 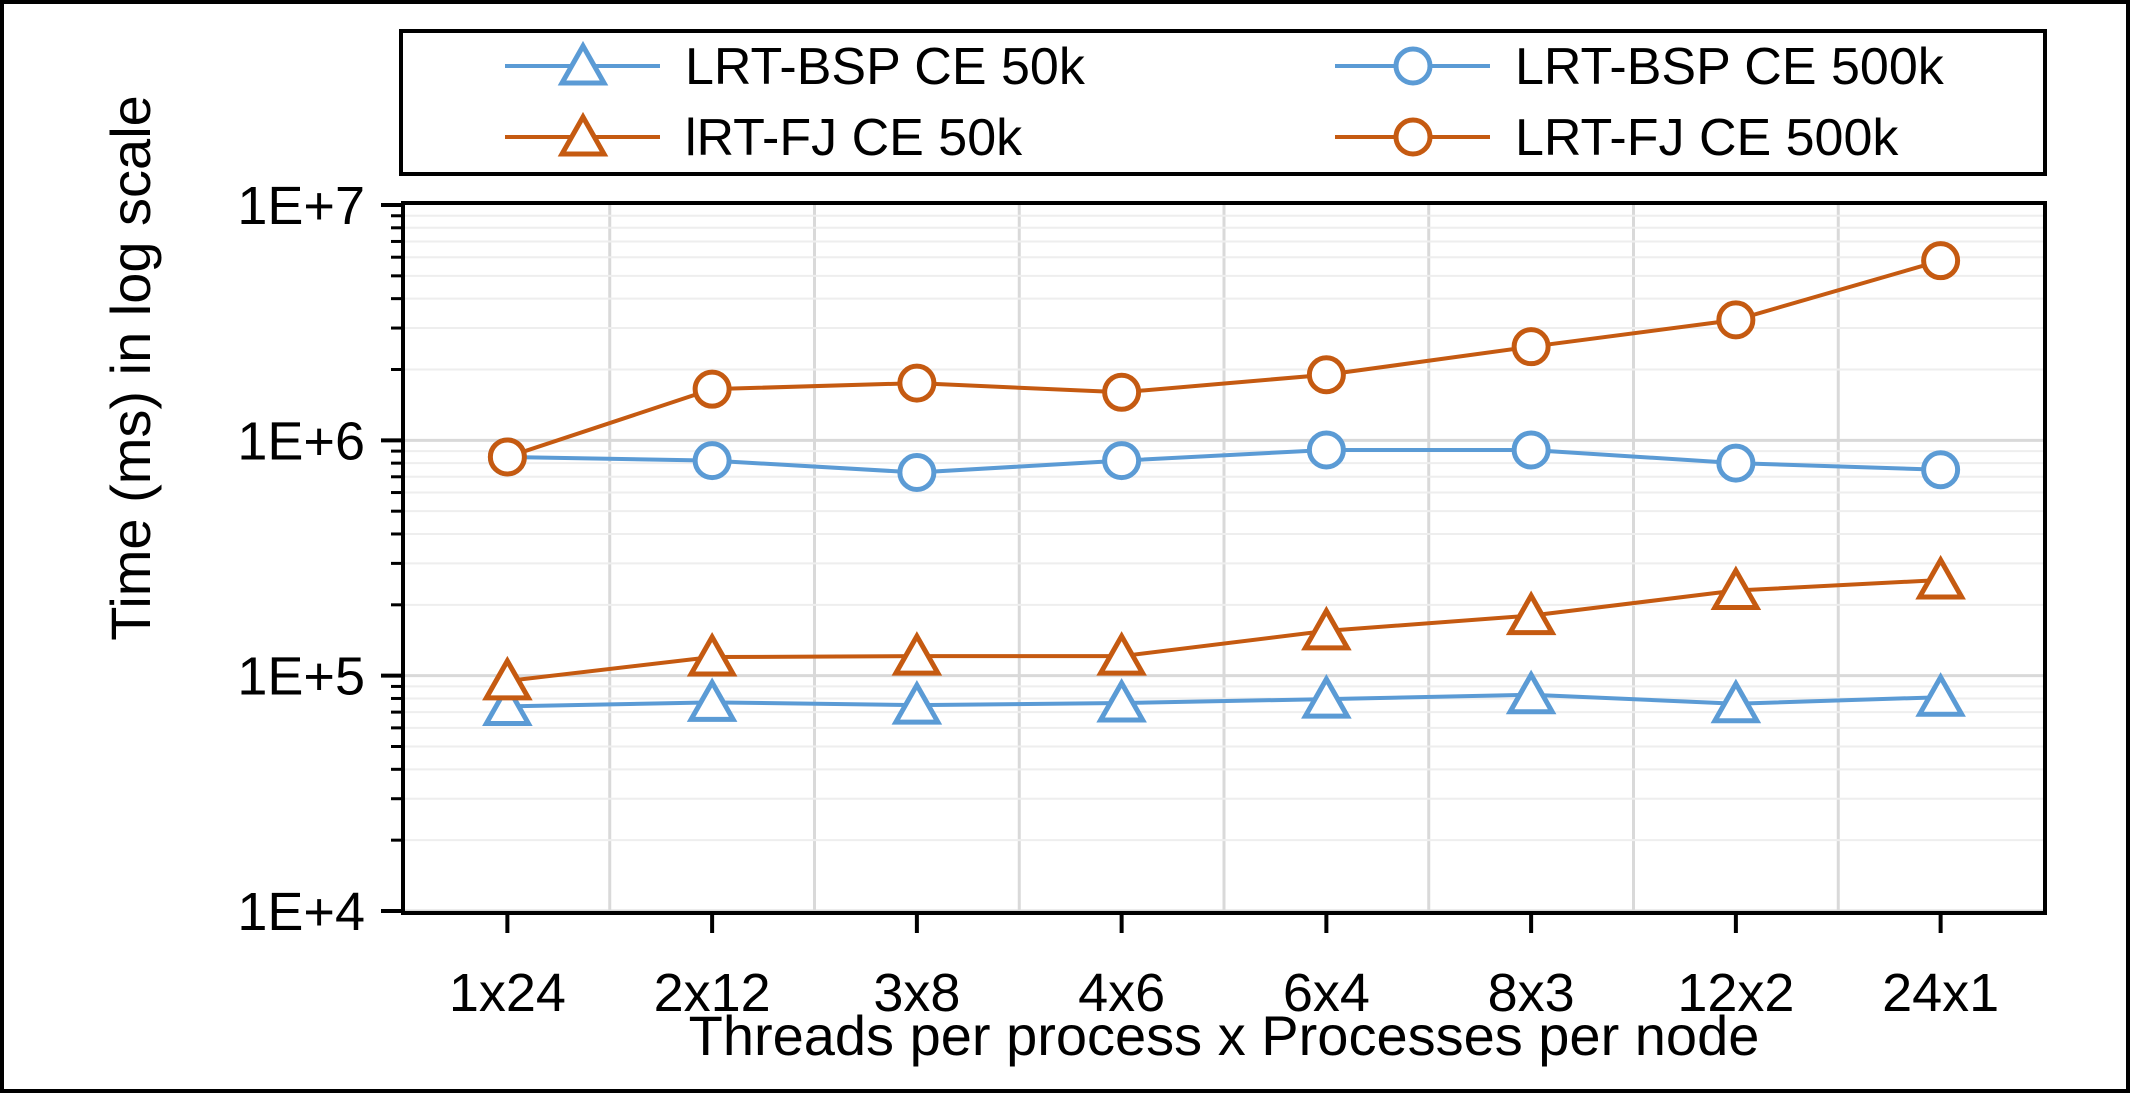 I want to click on legend-label: LRT-BSP CE 500k, so click(x=1730, y=67).